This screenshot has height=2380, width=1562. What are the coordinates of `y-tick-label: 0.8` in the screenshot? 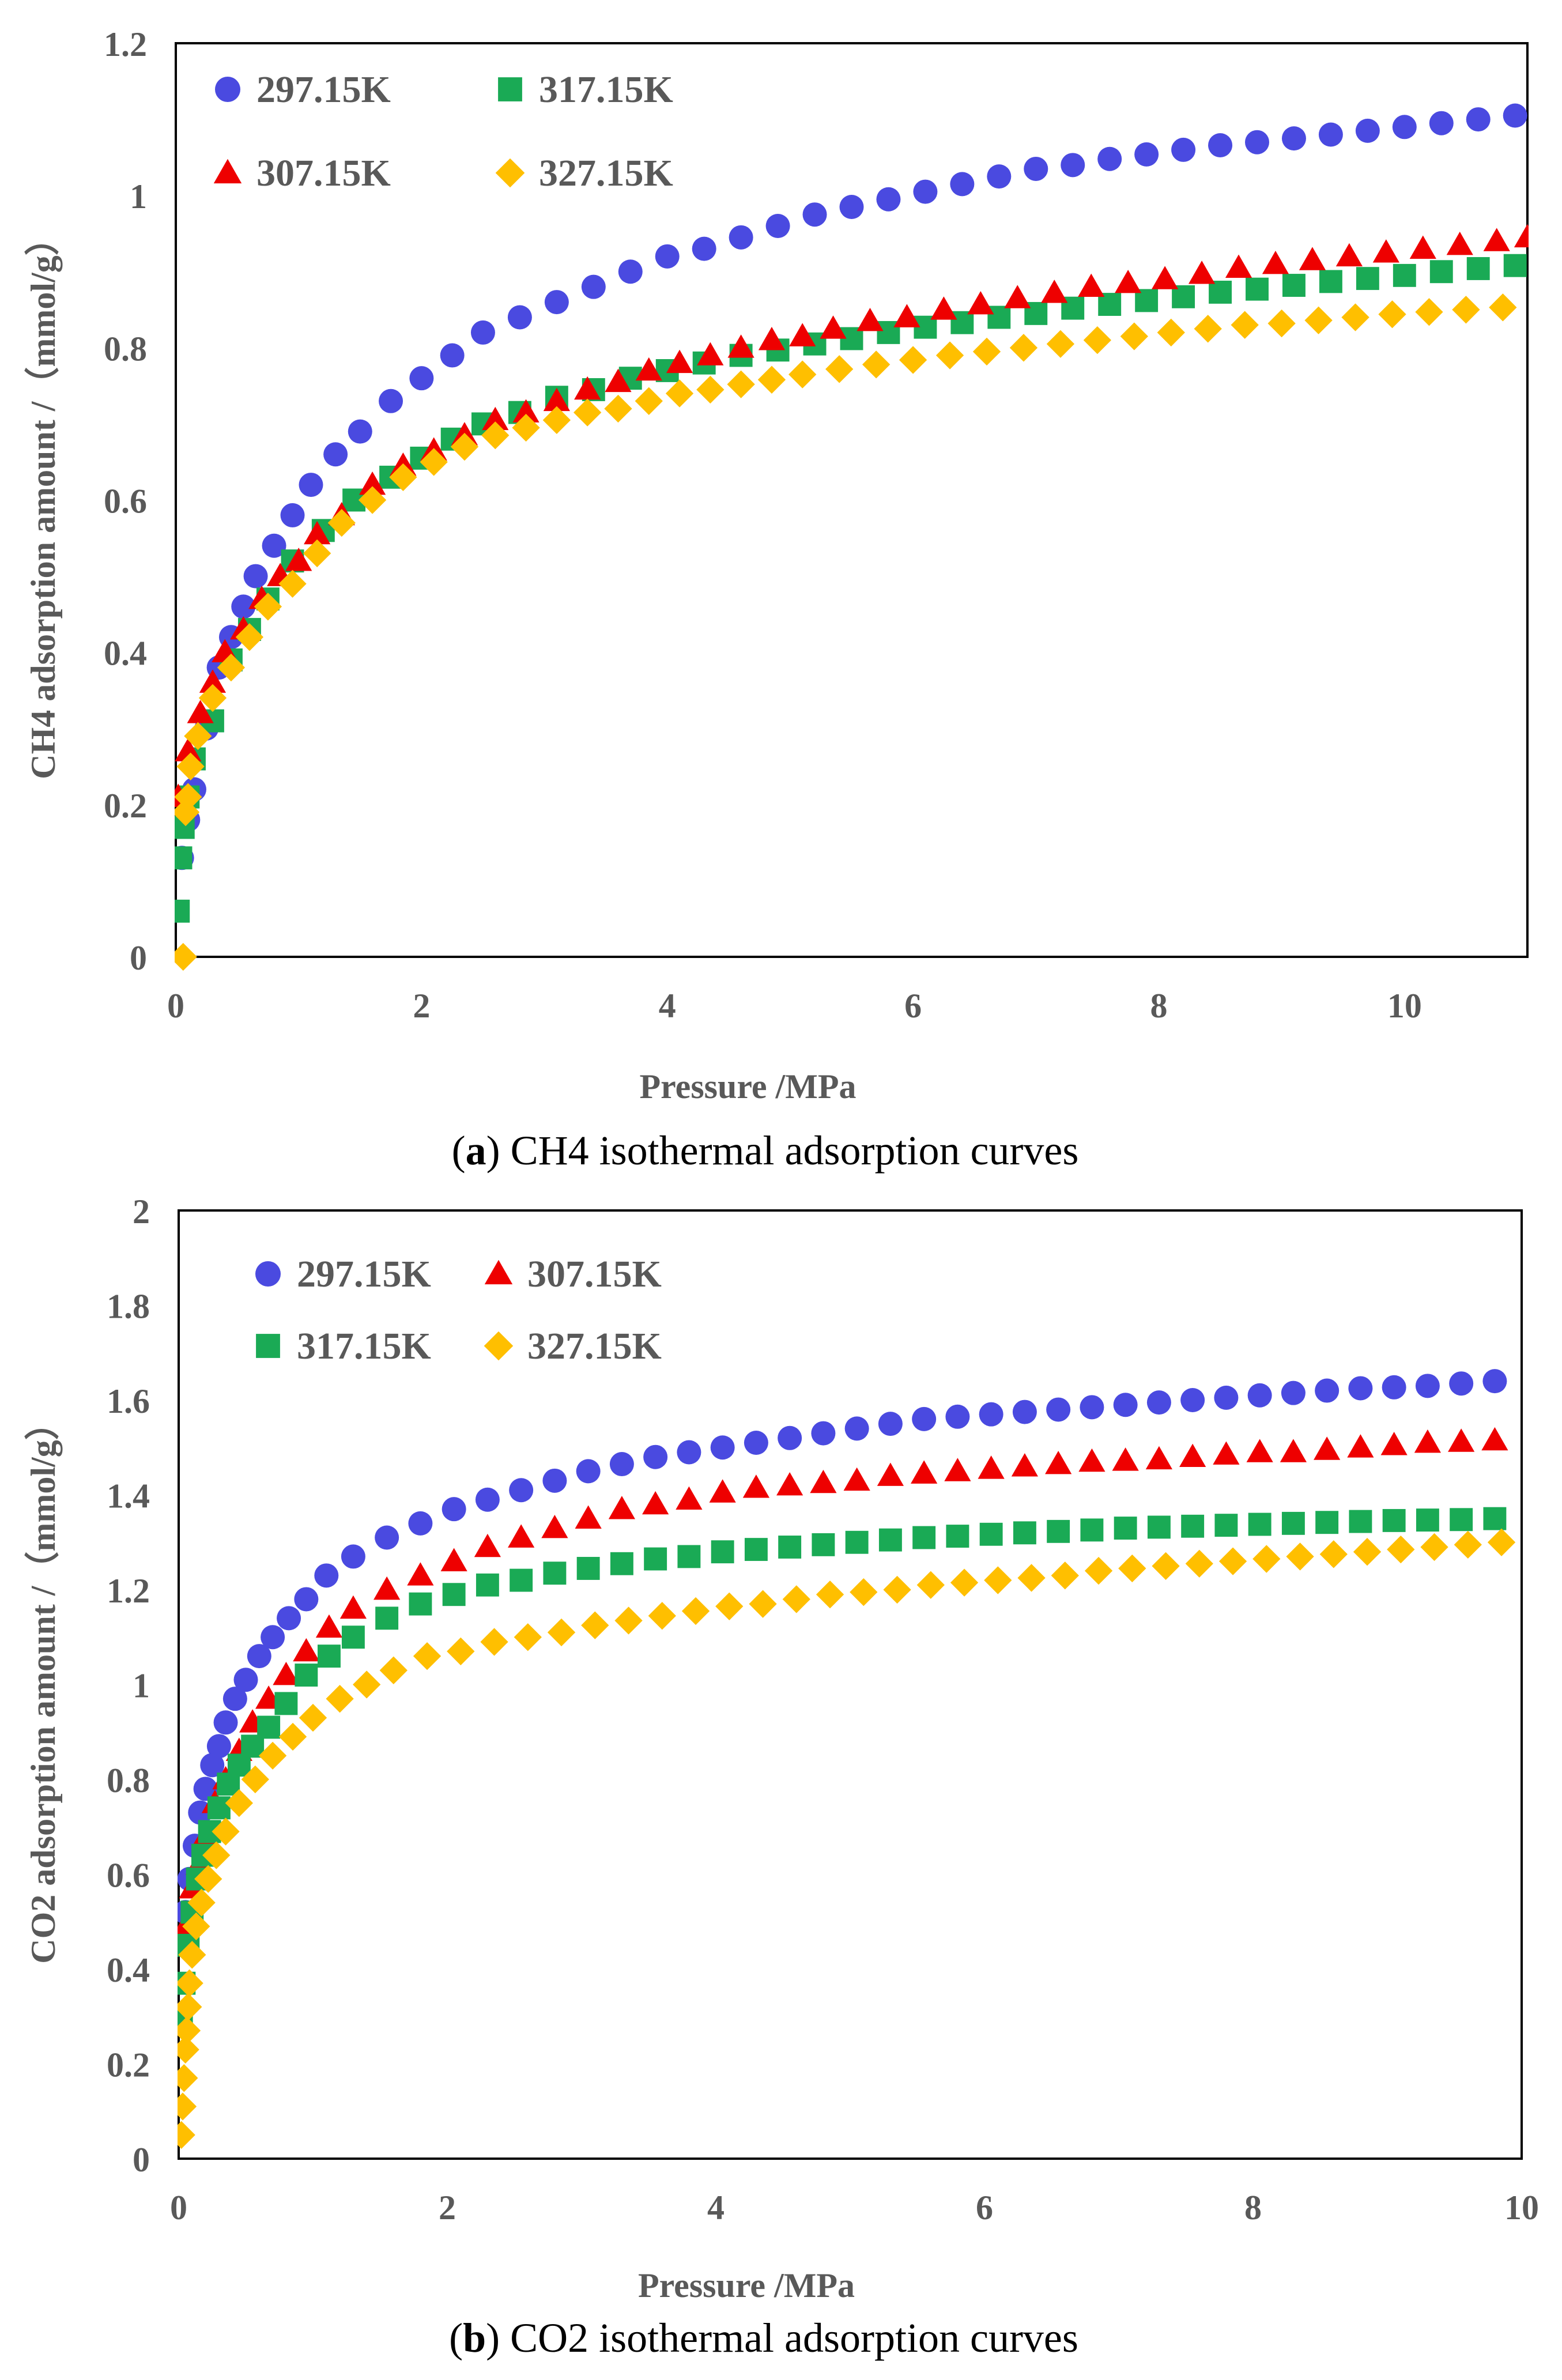 It's located at (128, 1781).